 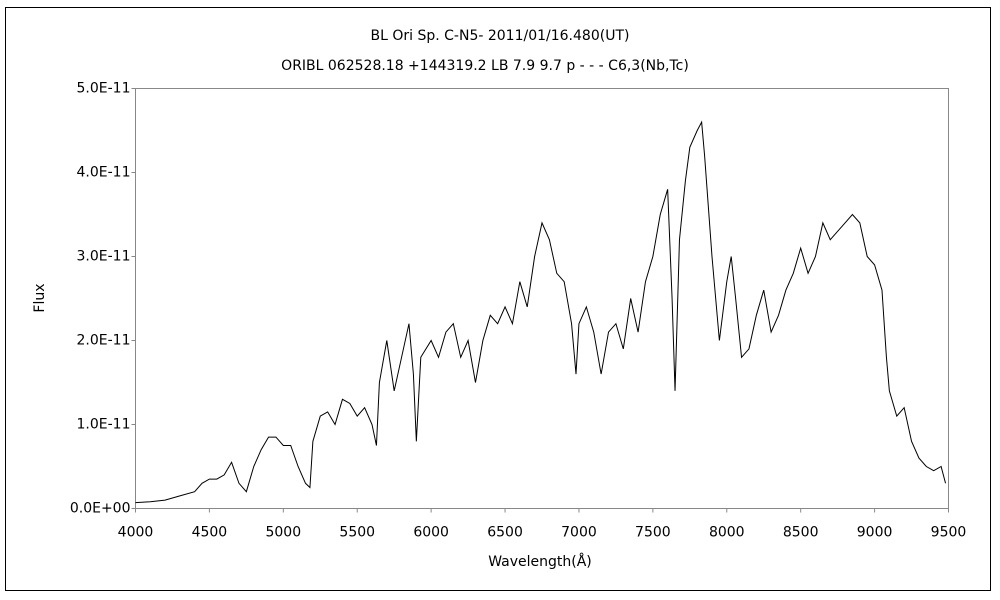 What do you see at coordinates (357, 533) in the screenshot?
I see `x-tick-label: 5500` at bounding box center [357, 533].